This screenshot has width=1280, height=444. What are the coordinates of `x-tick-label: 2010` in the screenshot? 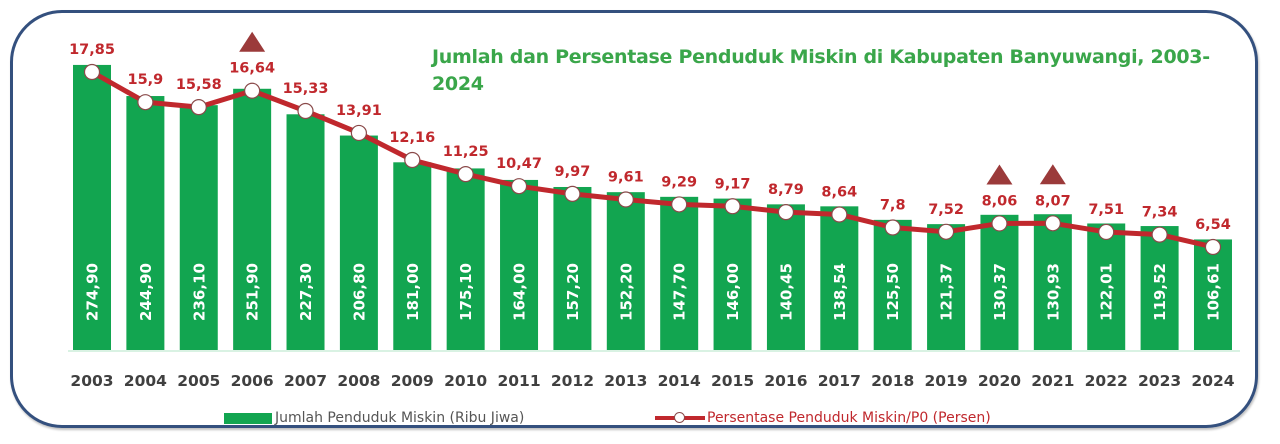 It's located at (465, 381).